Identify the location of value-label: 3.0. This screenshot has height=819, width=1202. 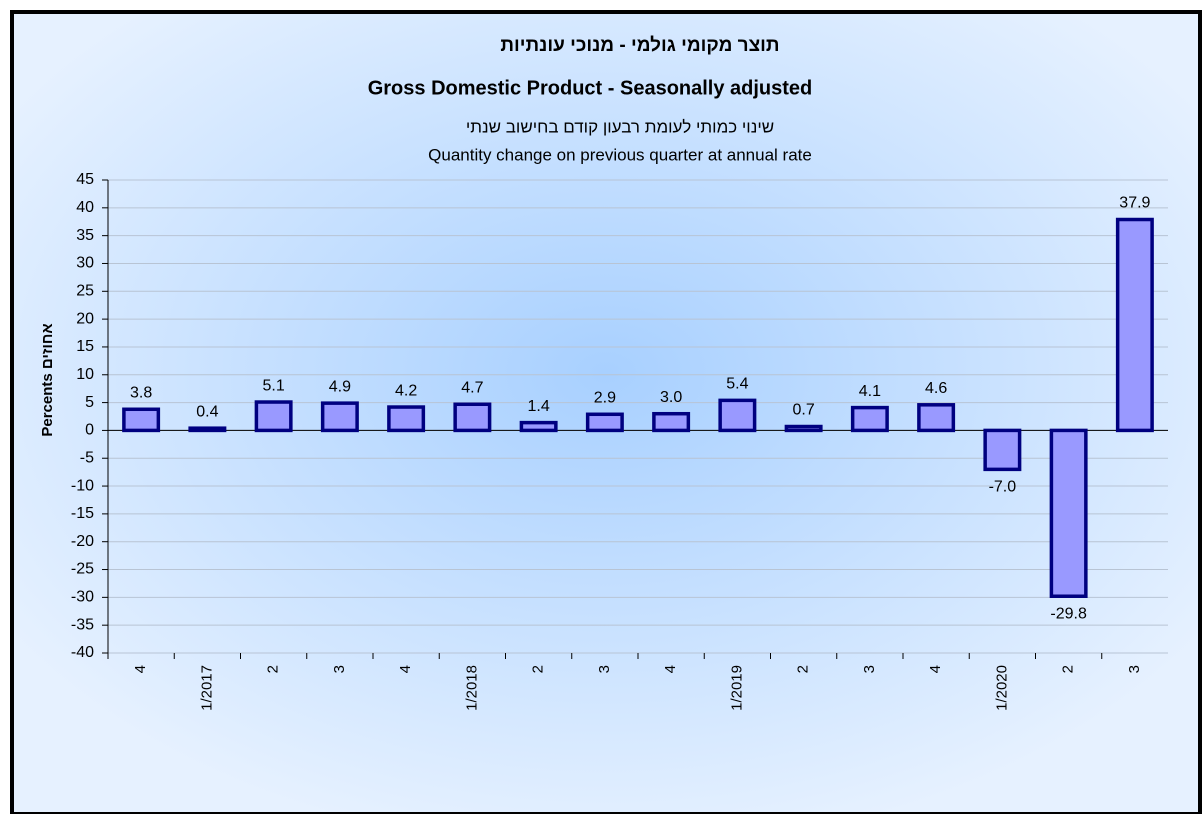
(671, 397).